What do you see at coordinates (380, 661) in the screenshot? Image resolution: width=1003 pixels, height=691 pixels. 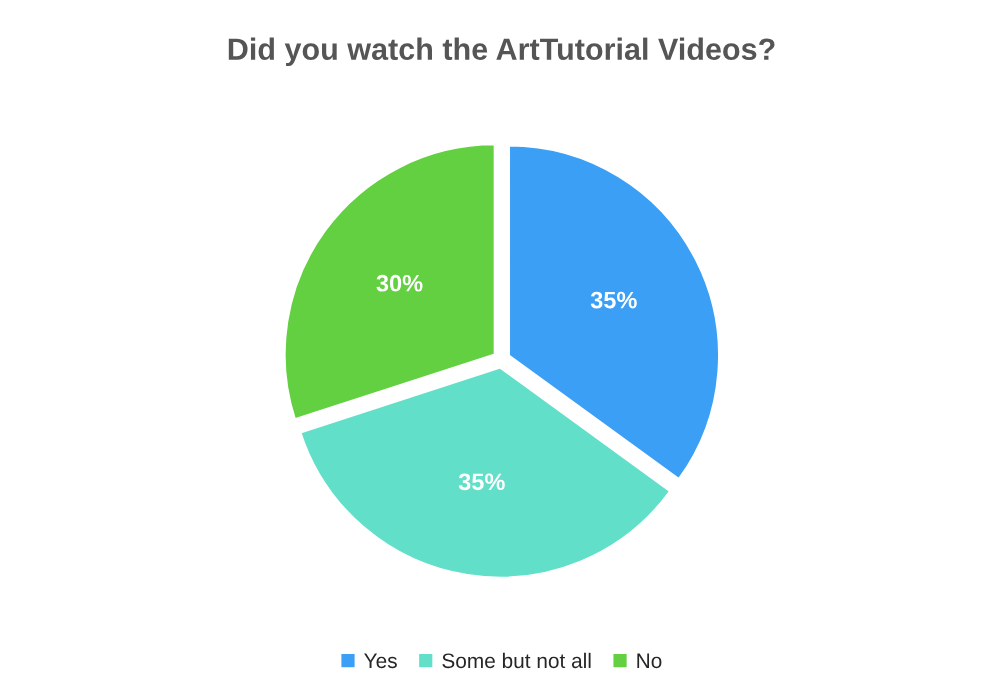 I see `legend-label: Yes` at bounding box center [380, 661].